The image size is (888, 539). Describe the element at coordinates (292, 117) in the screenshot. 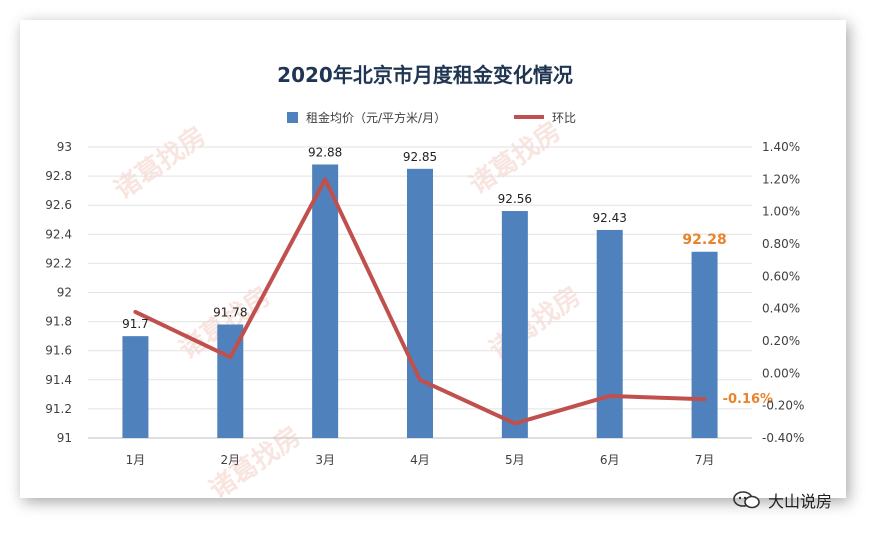

I see `legend-swatch-bar` at that location.